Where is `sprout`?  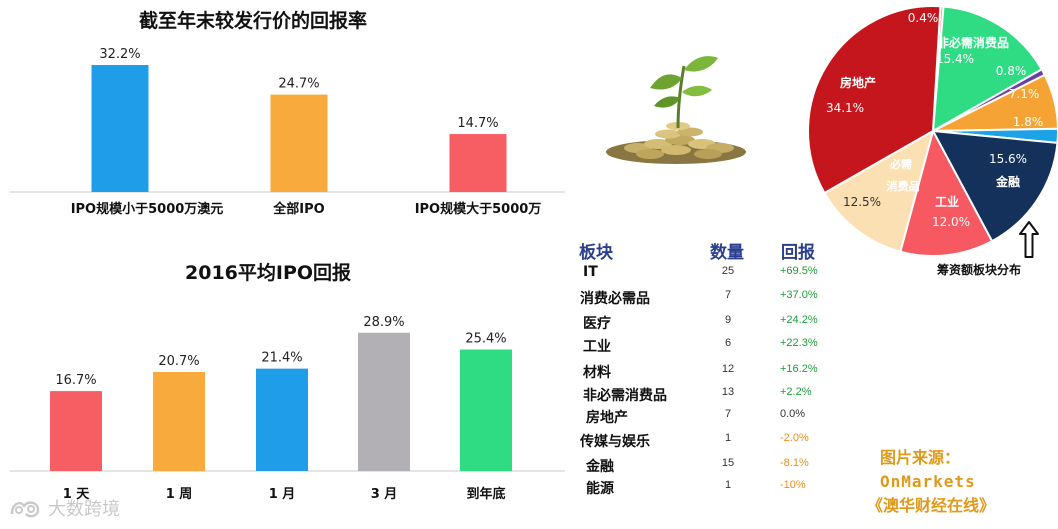
sprout is located at coordinates (684, 92).